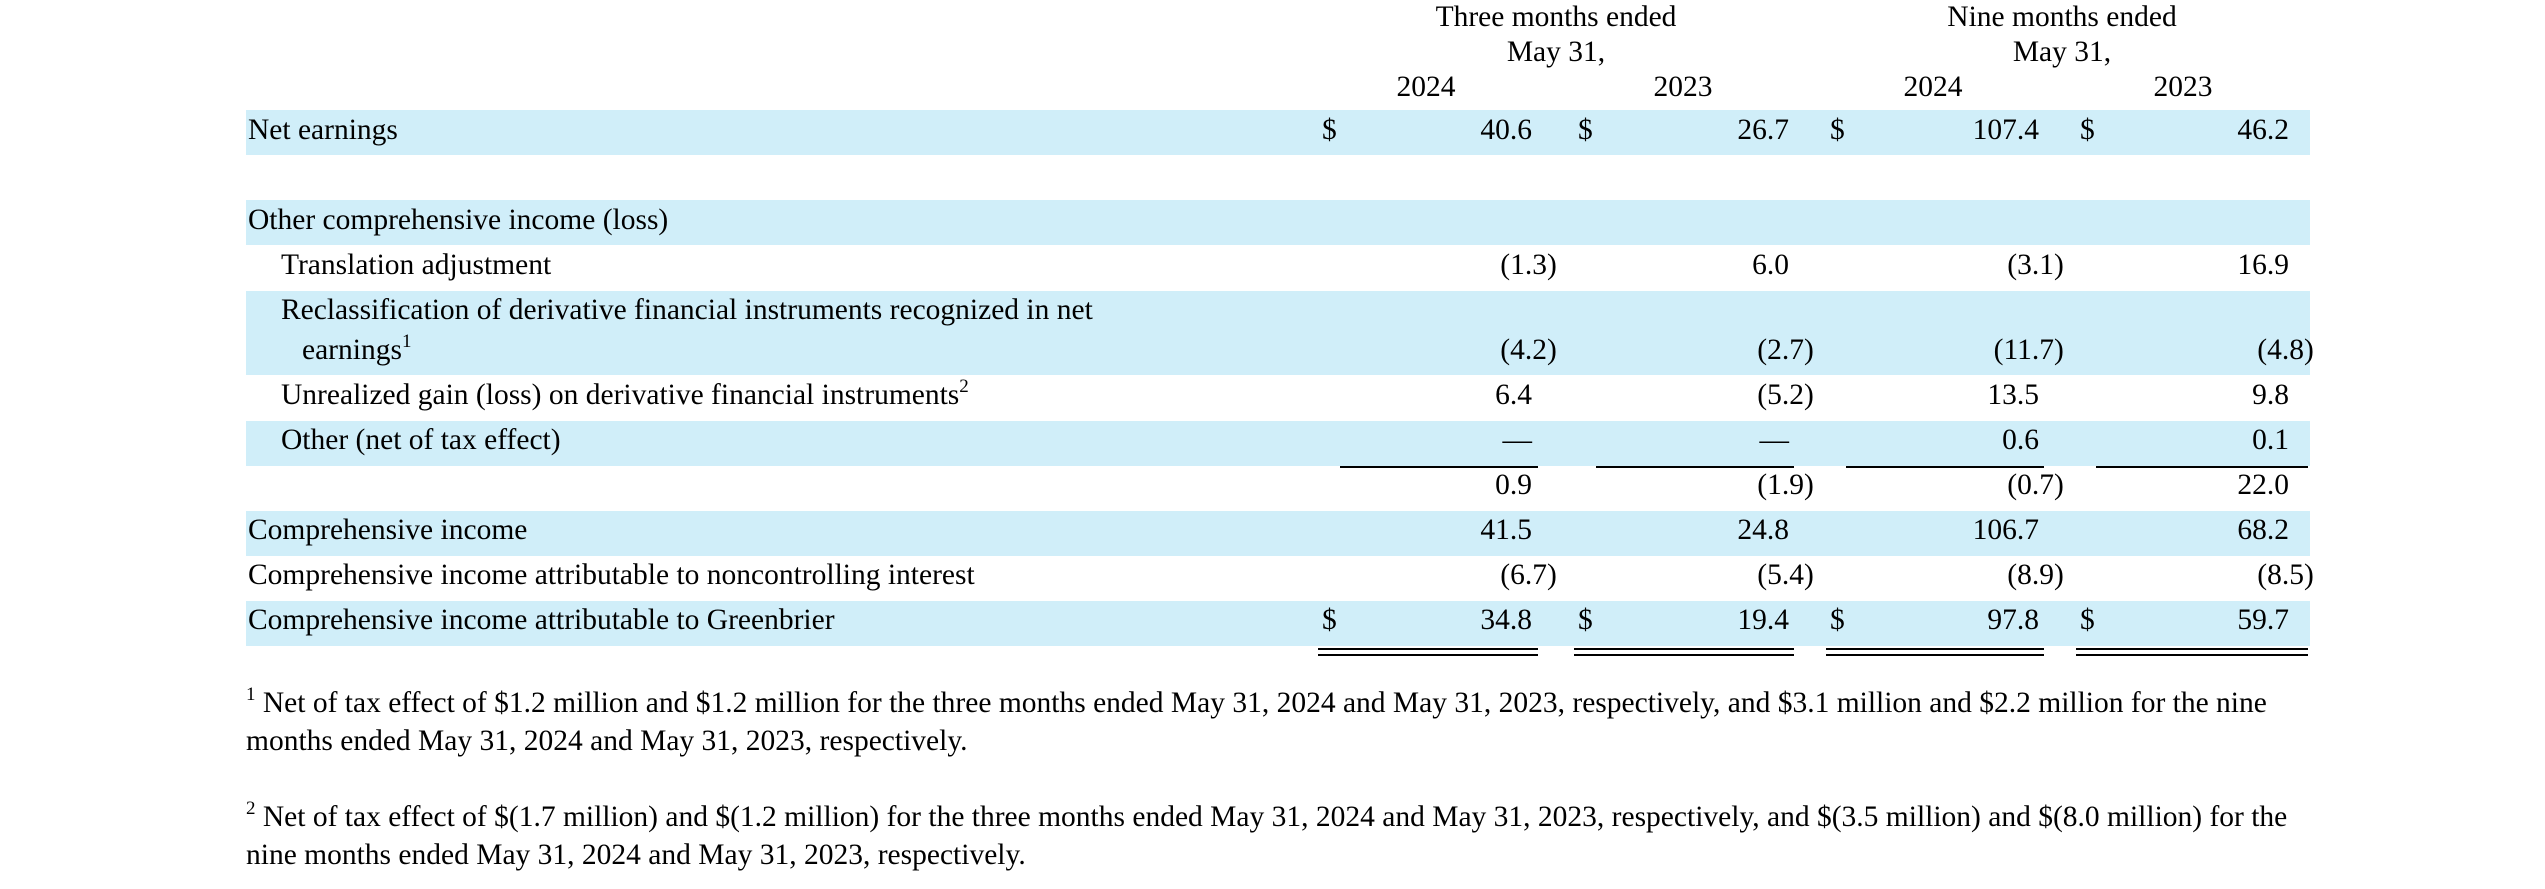  I want to click on value-cell: (8.5), so click(2285, 575).